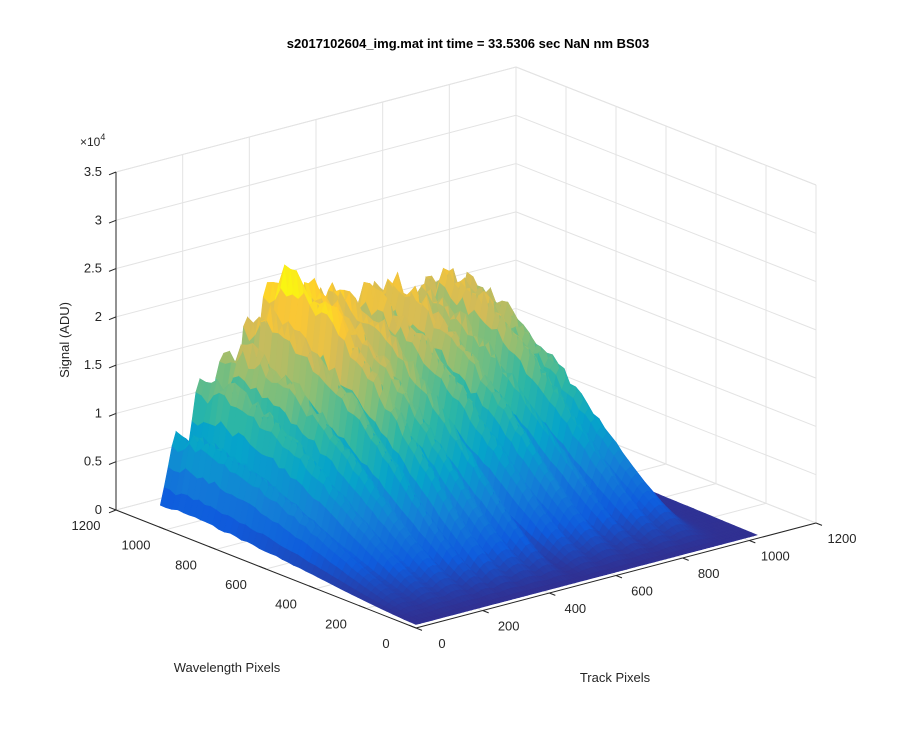 The image size is (900, 750). What do you see at coordinates (86, 525) in the screenshot?
I see `y-tick-label-6: 1200` at bounding box center [86, 525].